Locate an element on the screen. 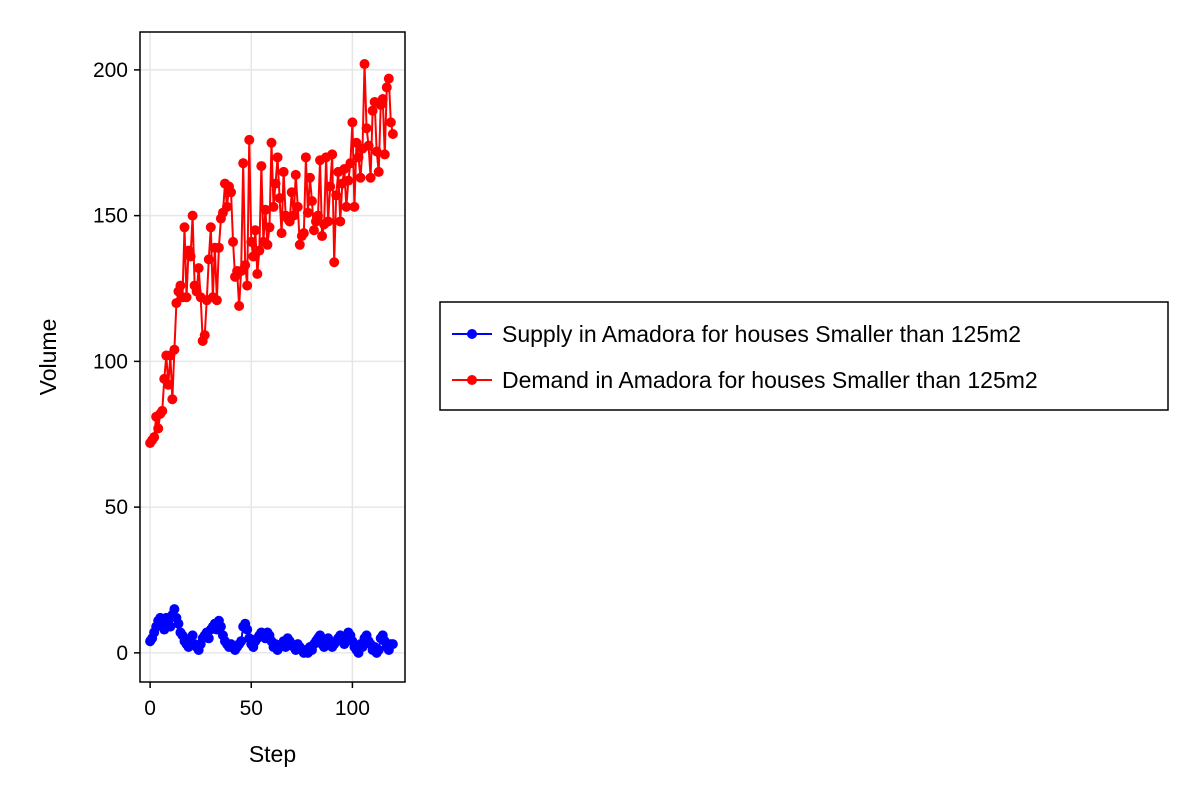  y-tick-label: 50 is located at coordinates (116, 507).